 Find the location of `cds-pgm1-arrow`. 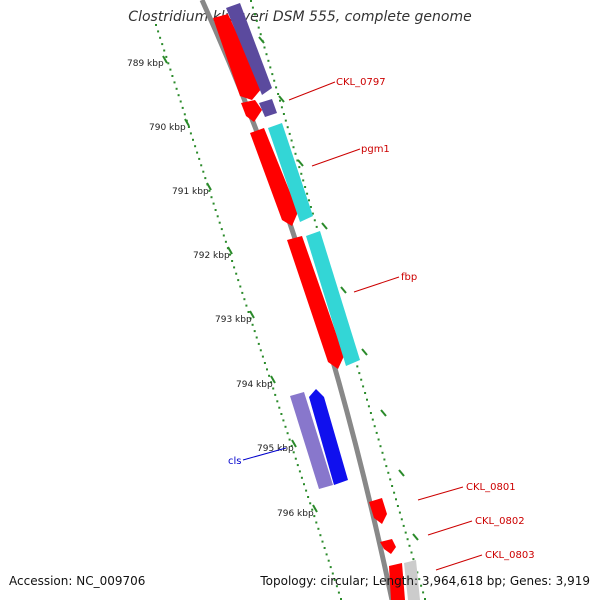

cds-pgm1-arrow is located at coordinates (274, 177).